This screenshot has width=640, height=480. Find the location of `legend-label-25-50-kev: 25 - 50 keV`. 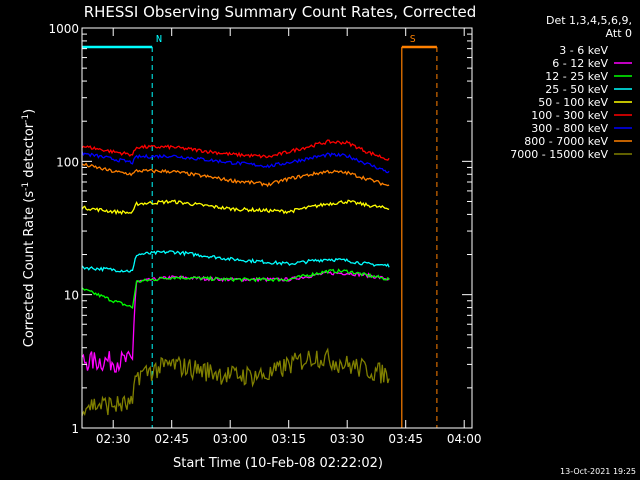

legend-label-25-50-kev: 25 - 50 keV is located at coordinates (576, 89).